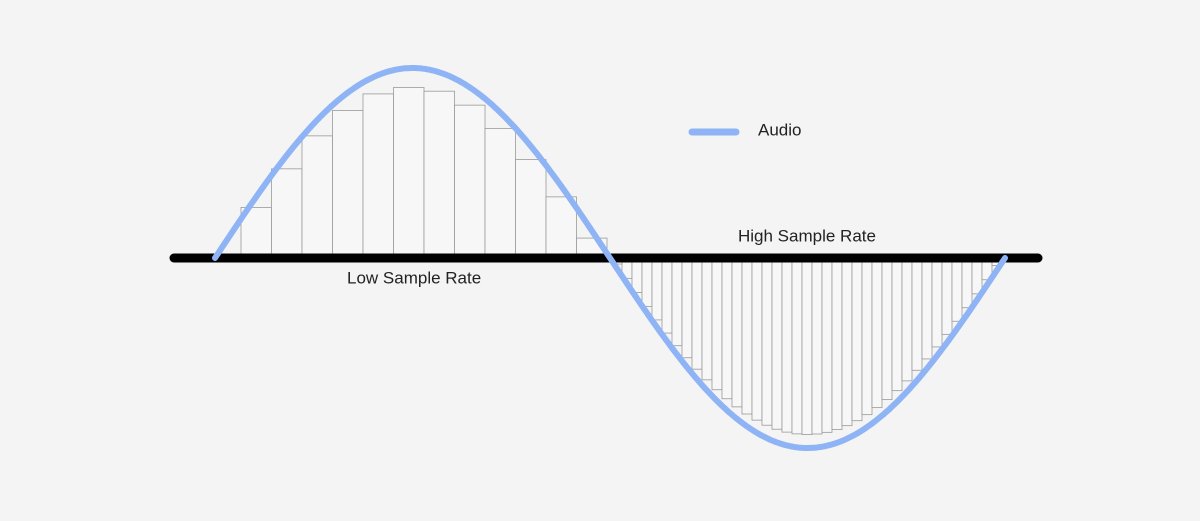 This screenshot has height=521, width=1200. Describe the element at coordinates (414, 277) in the screenshot. I see `low-sample-label: Low Sample Rate` at that location.